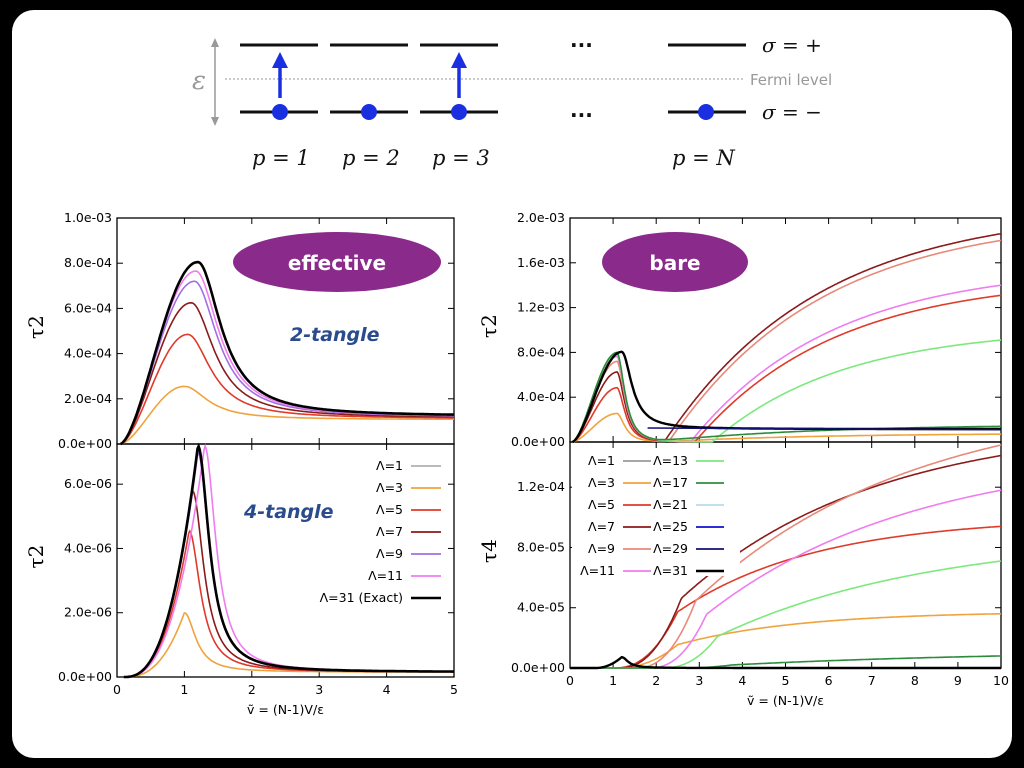 The width and height of the screenshot is (1024, 768). What do you see at coordinates (389, 531) in the screenshot?
I see `legend-label: Λ=7` at bounding box center [389, 531].